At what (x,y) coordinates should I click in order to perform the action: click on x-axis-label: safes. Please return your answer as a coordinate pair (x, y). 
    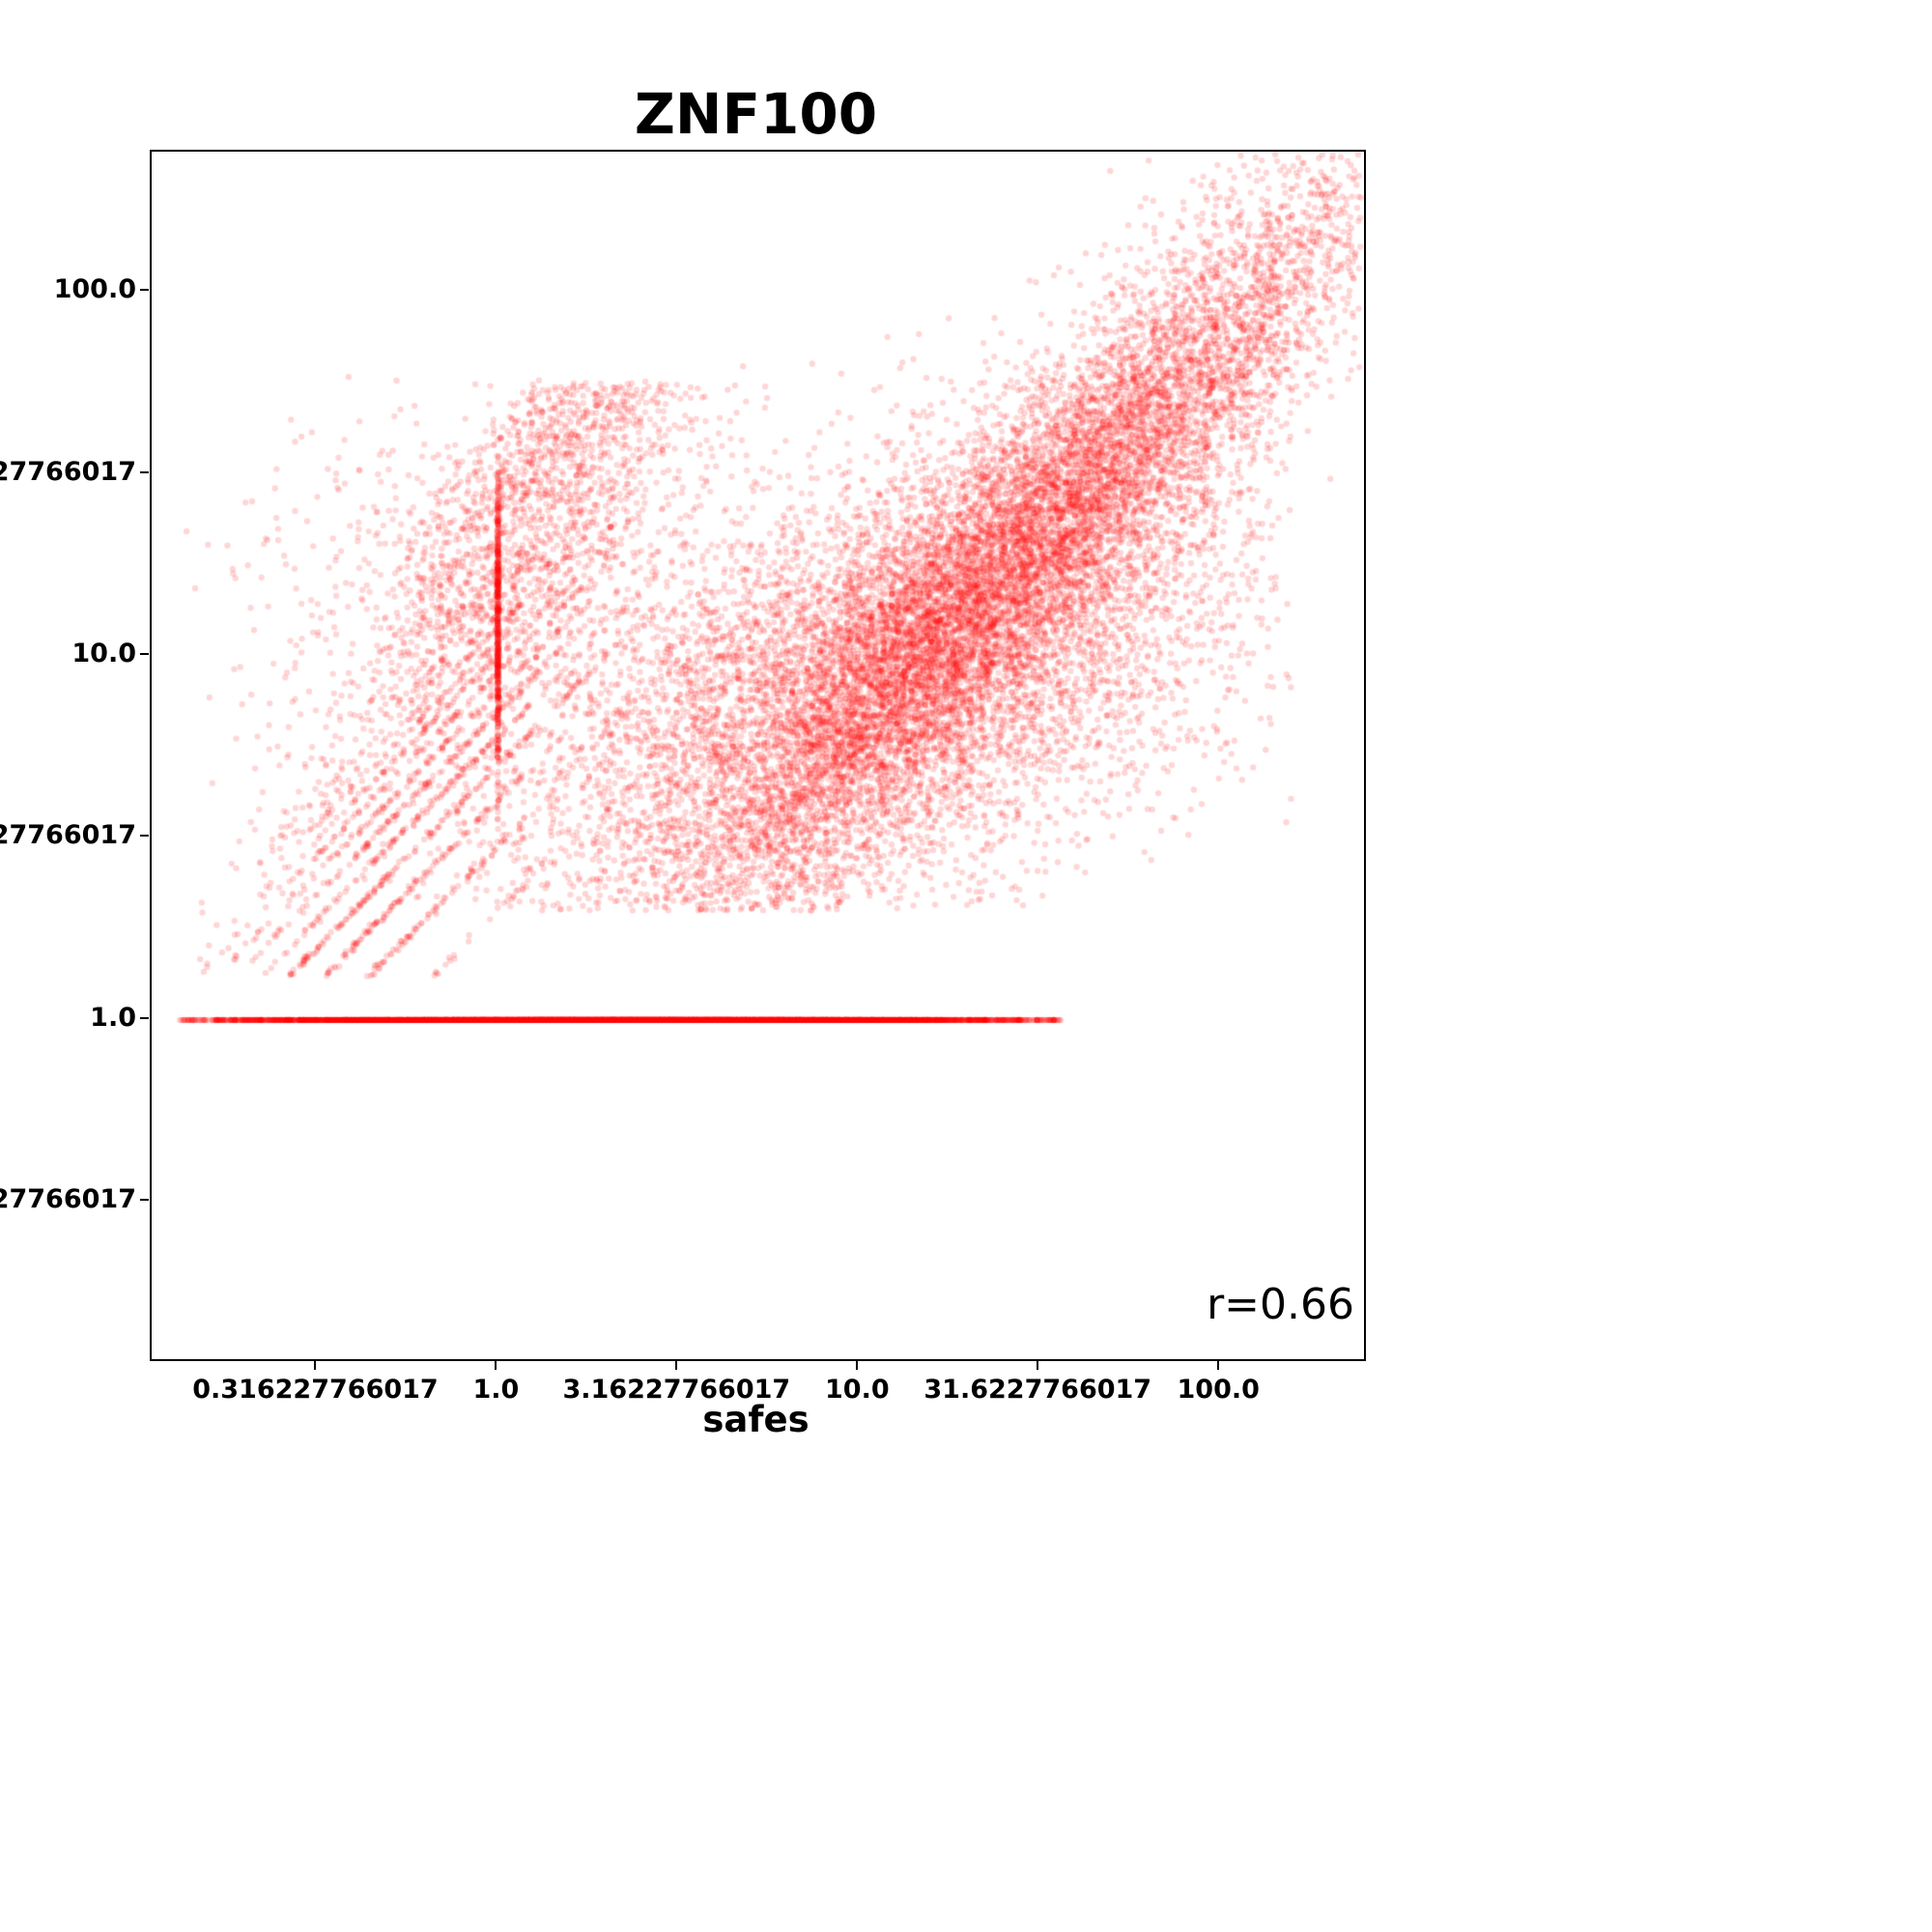
    Looking at the image, I should click on (756, 1419).